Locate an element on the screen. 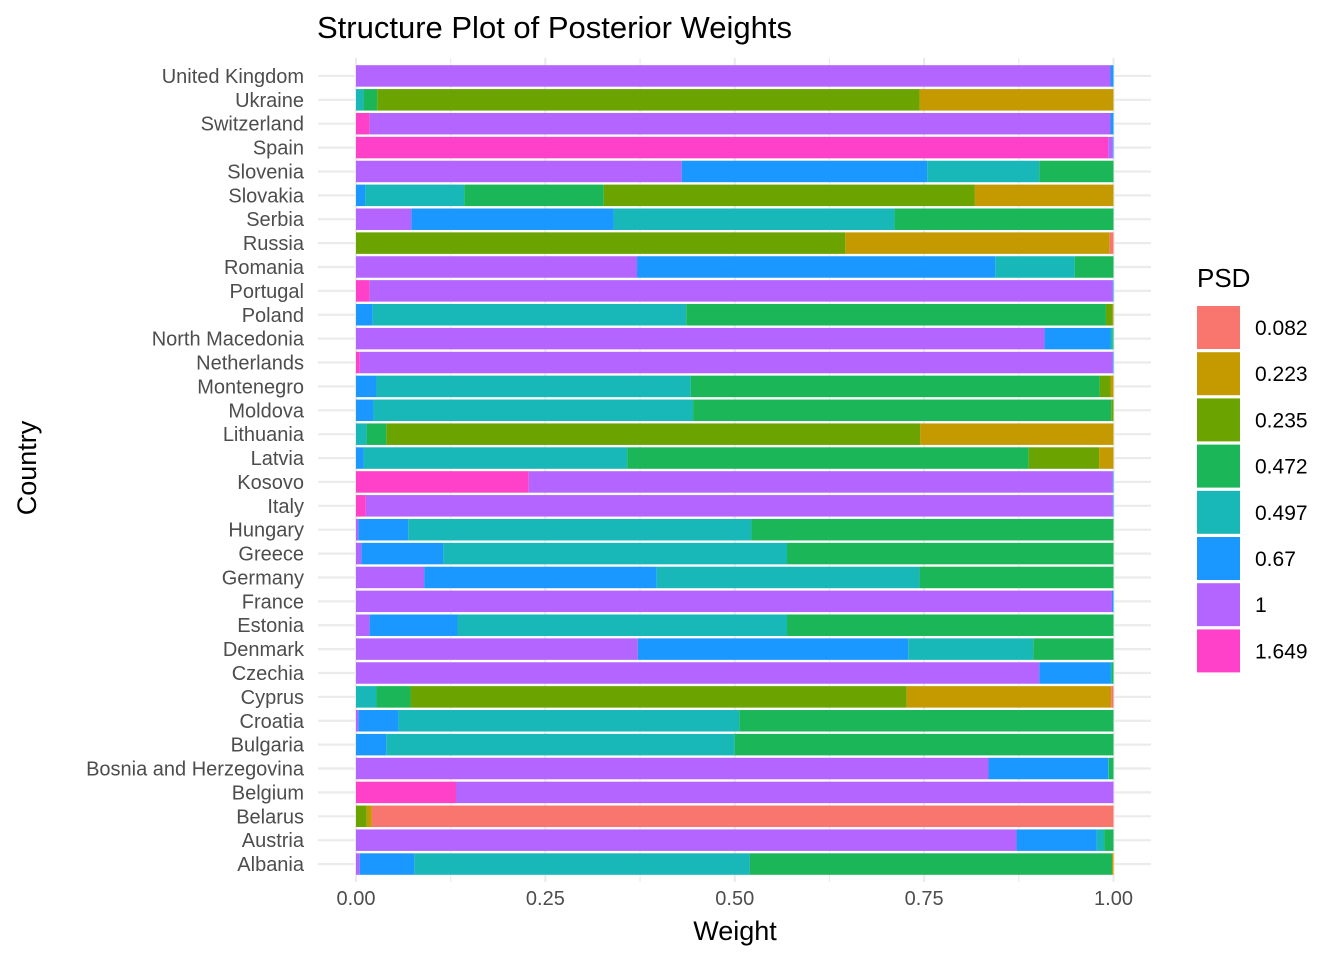 The height and width of the screenshot is (960, 1344). y-tick-label: Hungary is located at coordinates (266, 531).